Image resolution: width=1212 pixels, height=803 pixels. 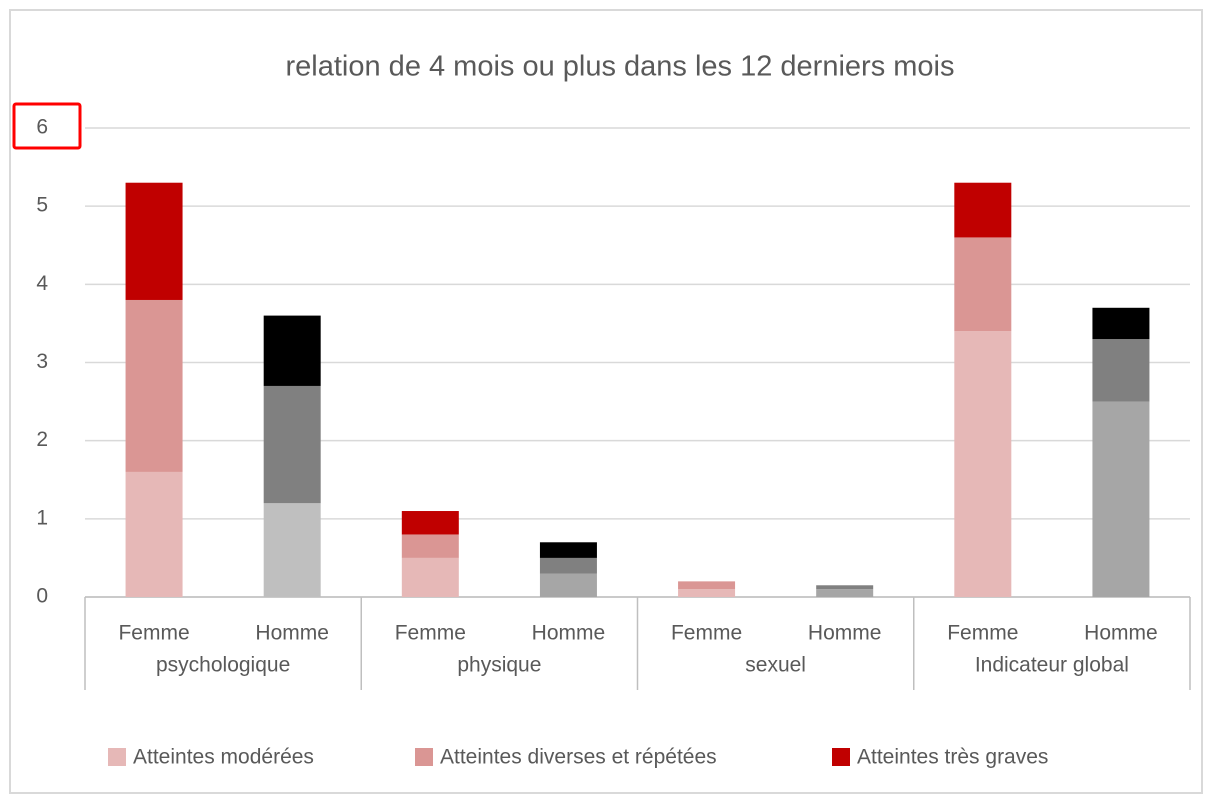 What do you see at coordinates (42, 361) in the screenshot?
I see `y-tick-label: 3` at bounding box center [42, 361].